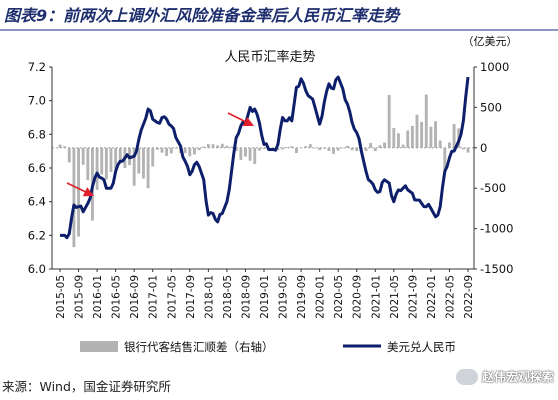 This screenshot has width=558, height=400. I want to click on right-tick-label: 500, so click(491, 107).